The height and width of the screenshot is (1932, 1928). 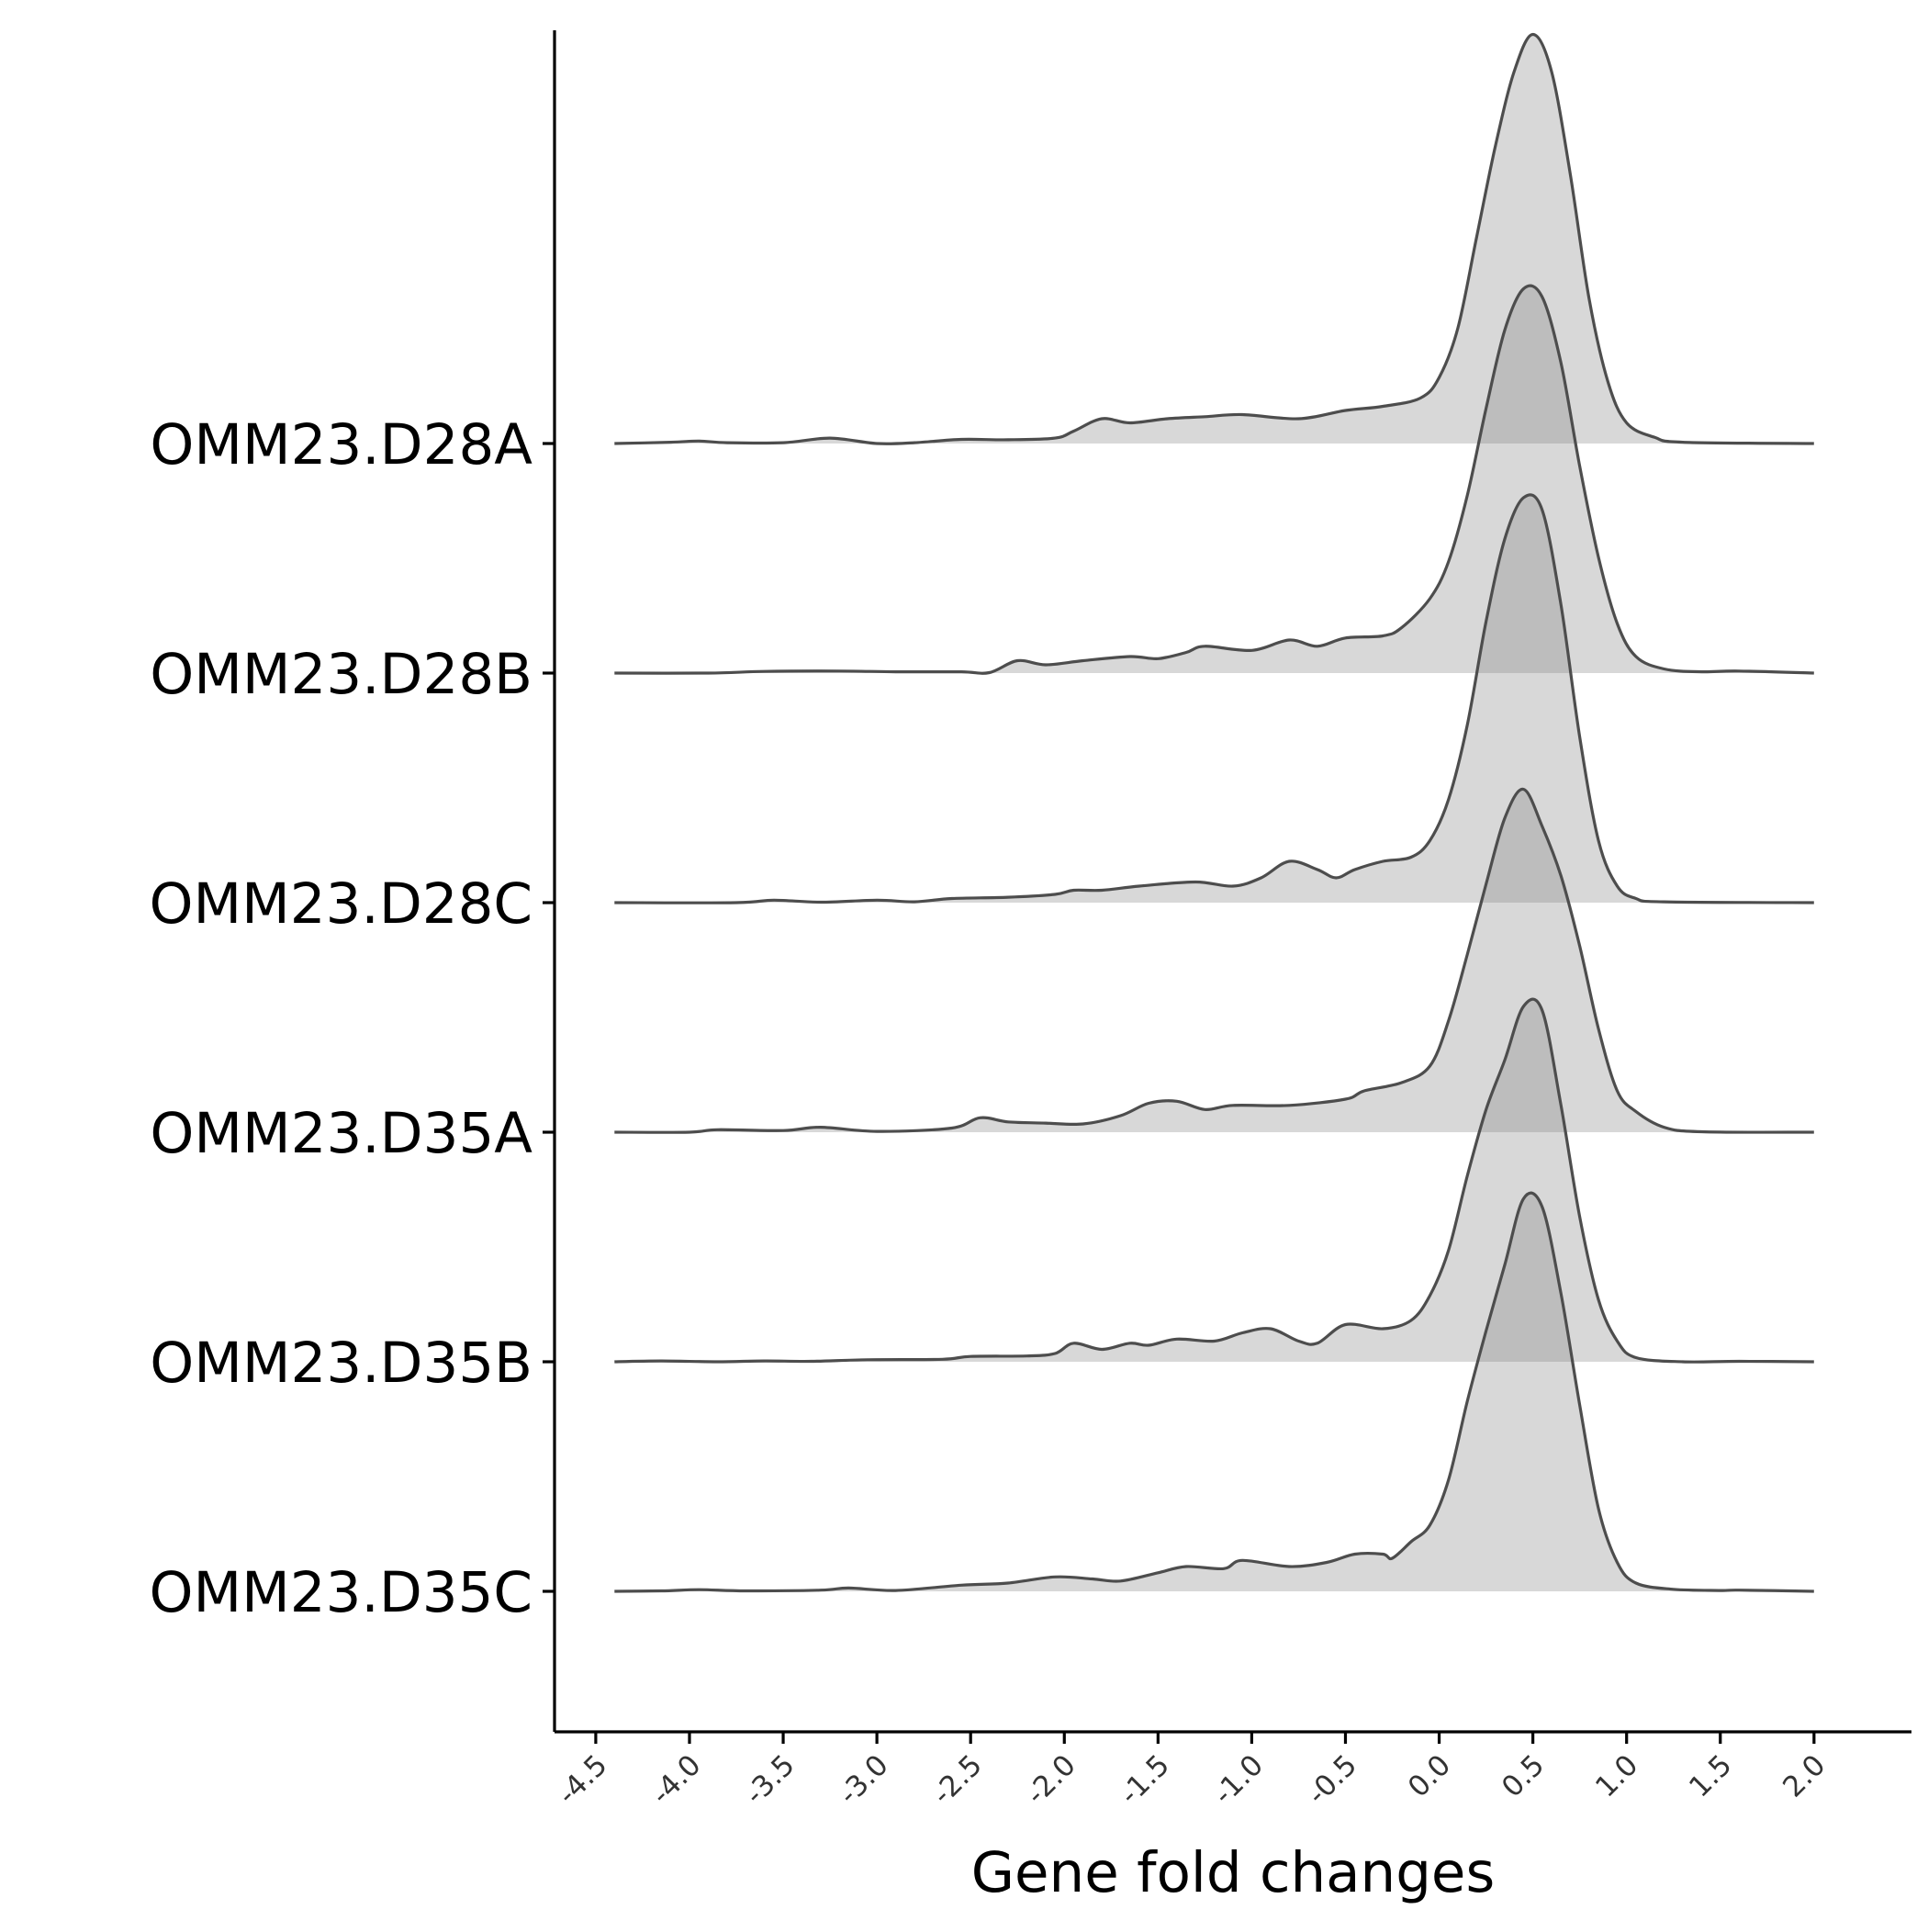 I want to click on x-tick-label: 1.5, so click(x=1710, y=1775).